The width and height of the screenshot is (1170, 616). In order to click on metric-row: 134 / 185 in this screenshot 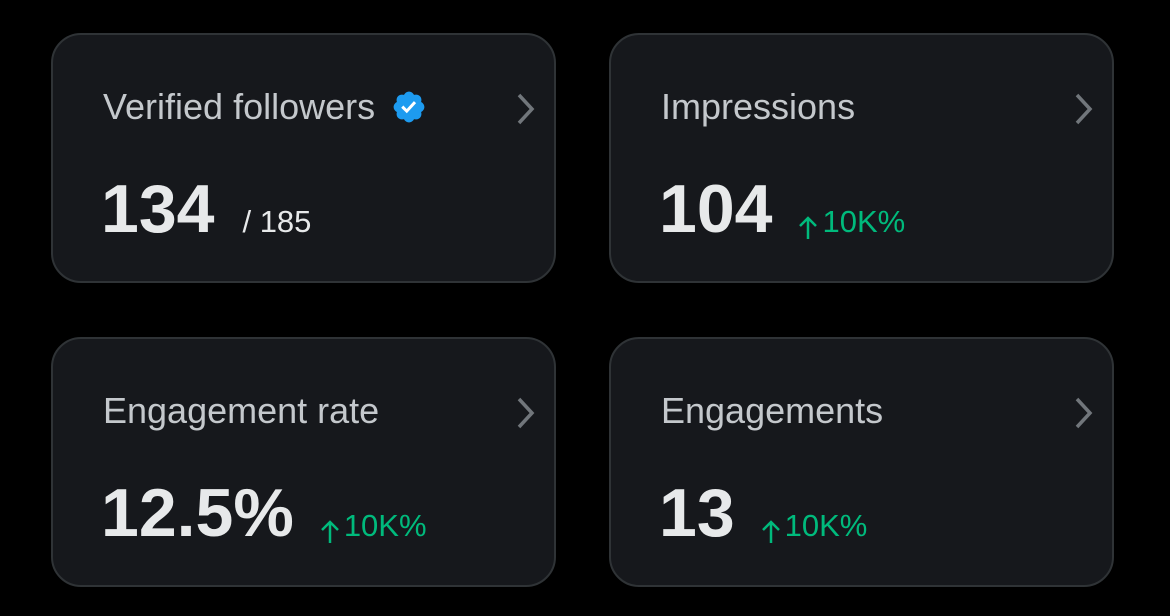, I will do `click(206, 209)`.